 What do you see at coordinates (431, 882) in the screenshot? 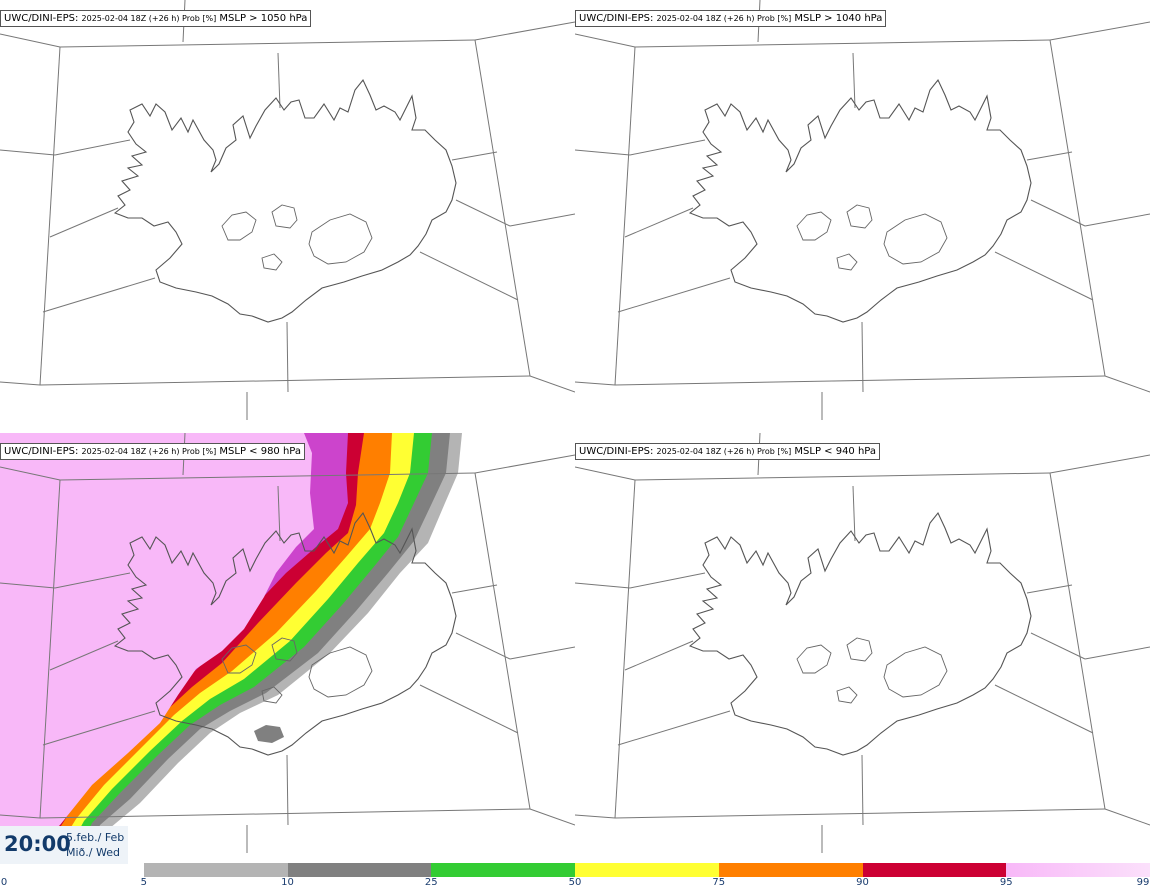
I see `colorbar-tick-label: 25` at bounding box center [431, 882].